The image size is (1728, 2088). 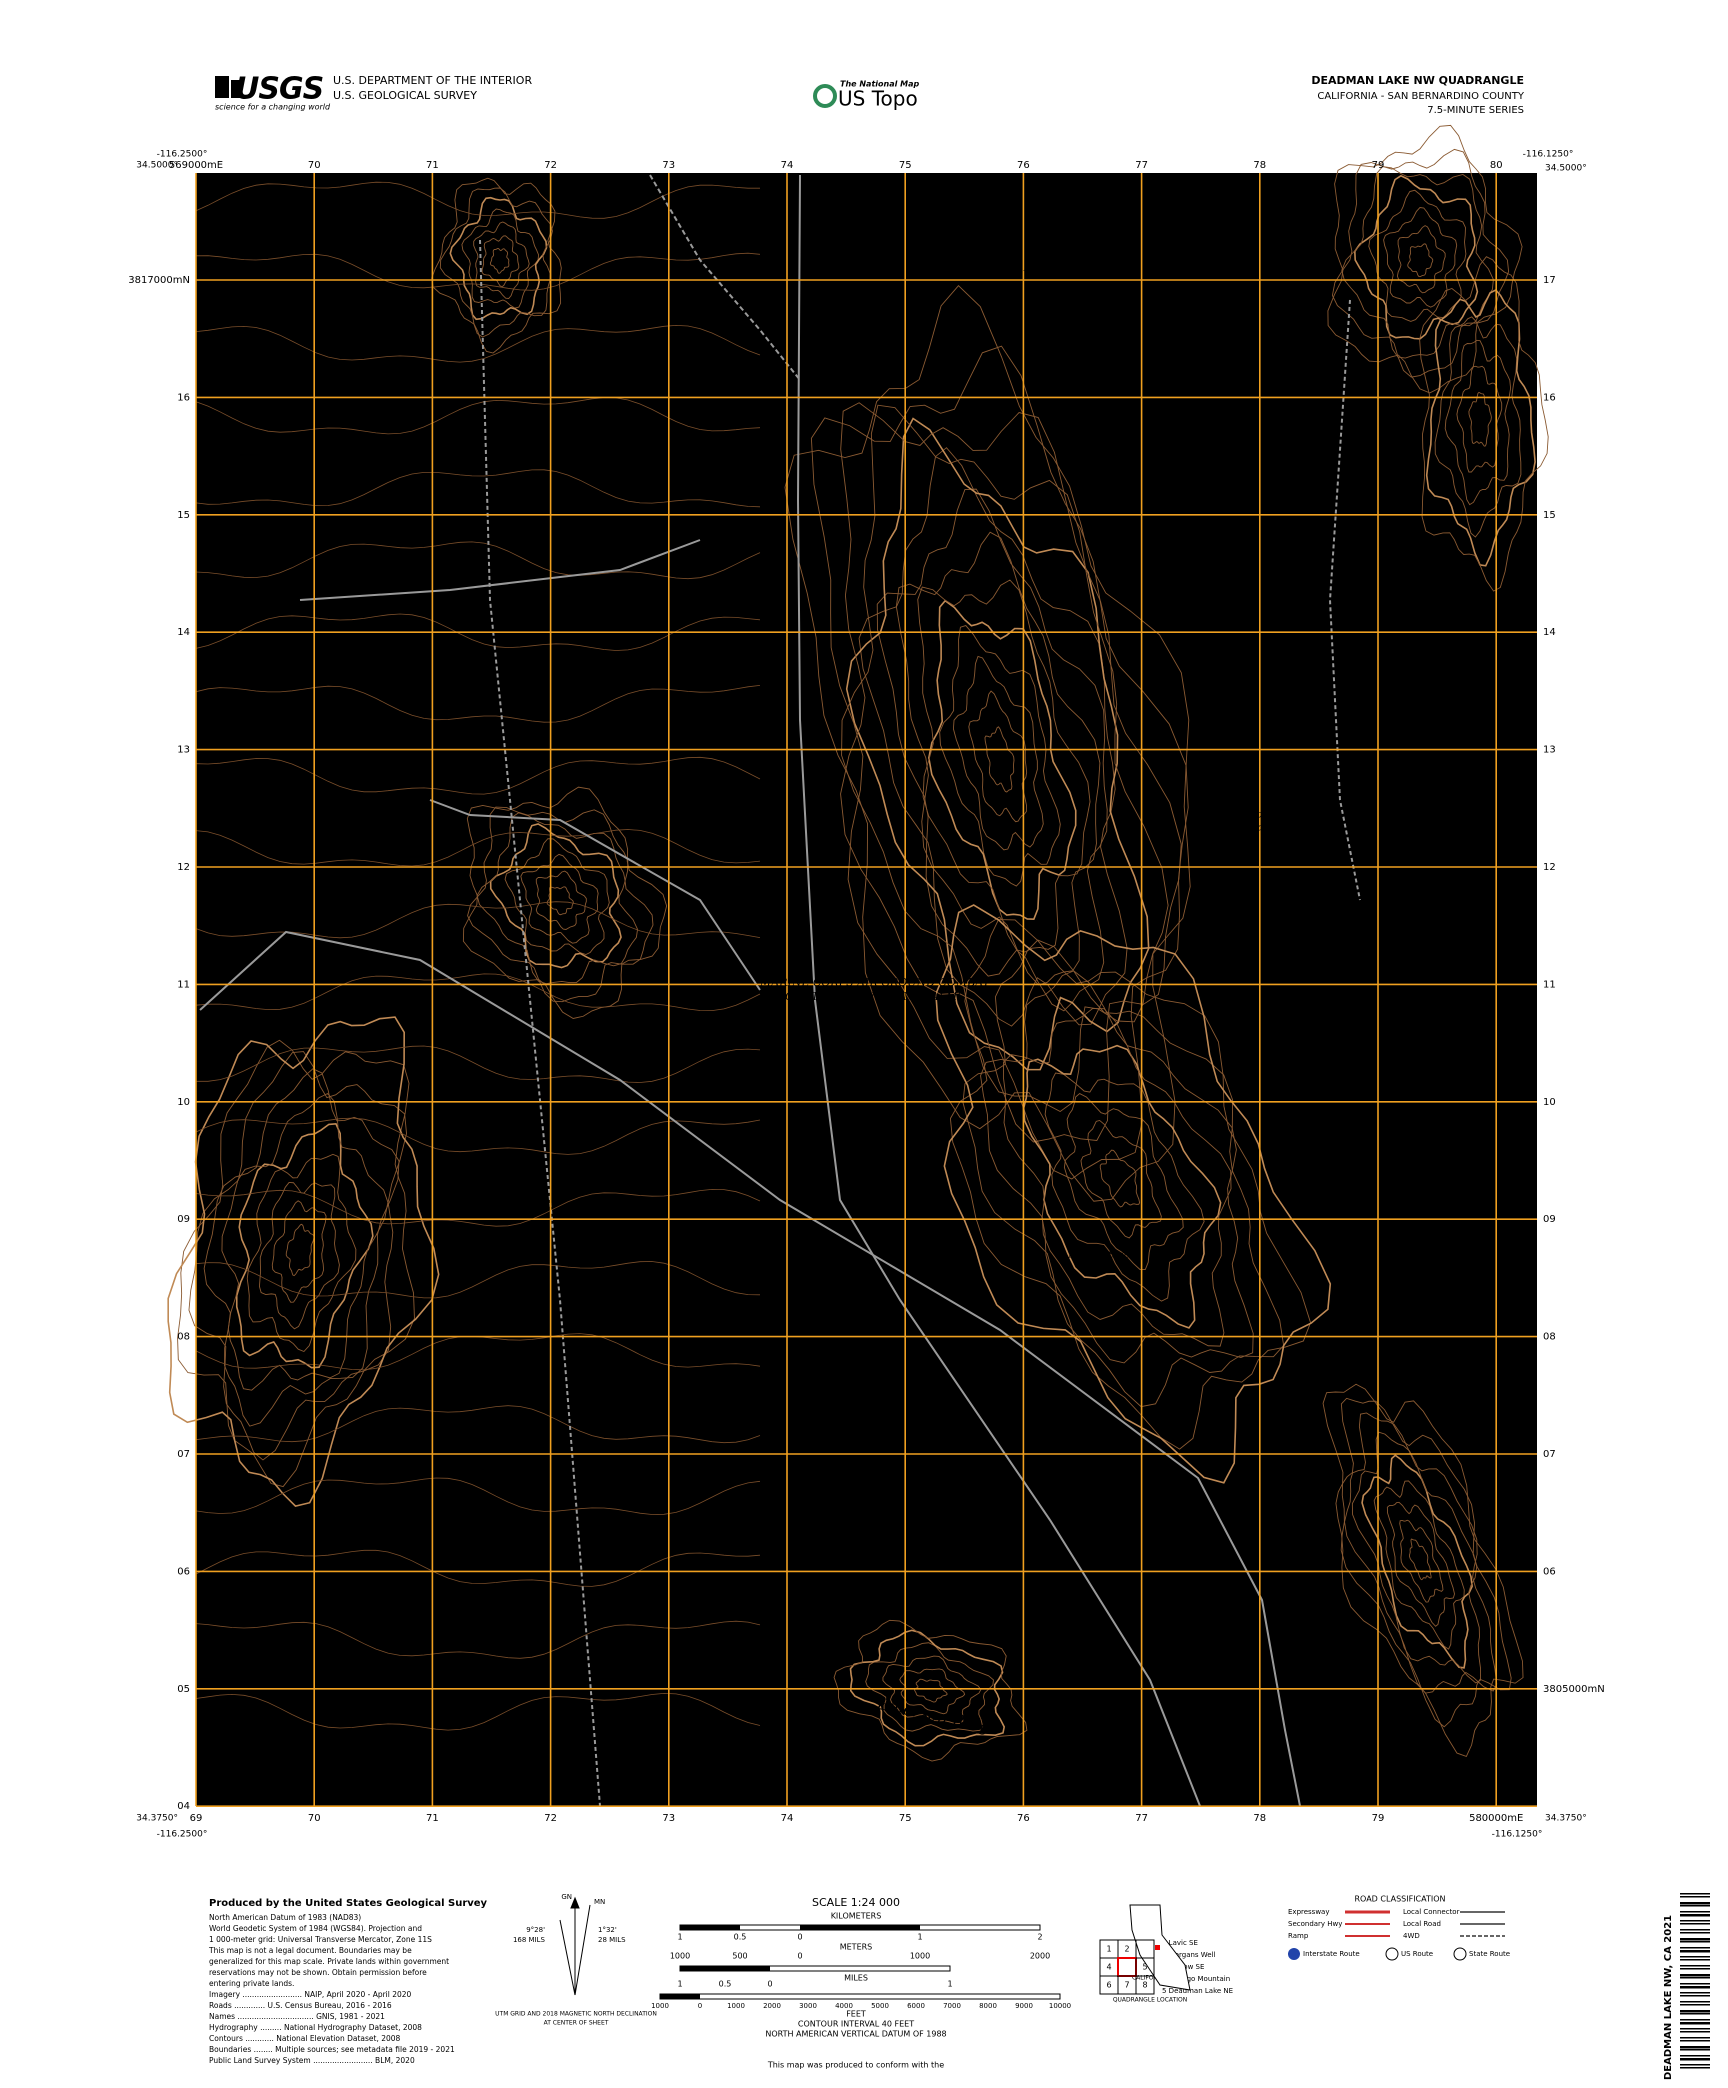 What do you see at coordinates (1150, 2000) in the screenshot?
I see `locator-caption: QUADRANGLE LOCATION` at bounding box center [1150, 2000].